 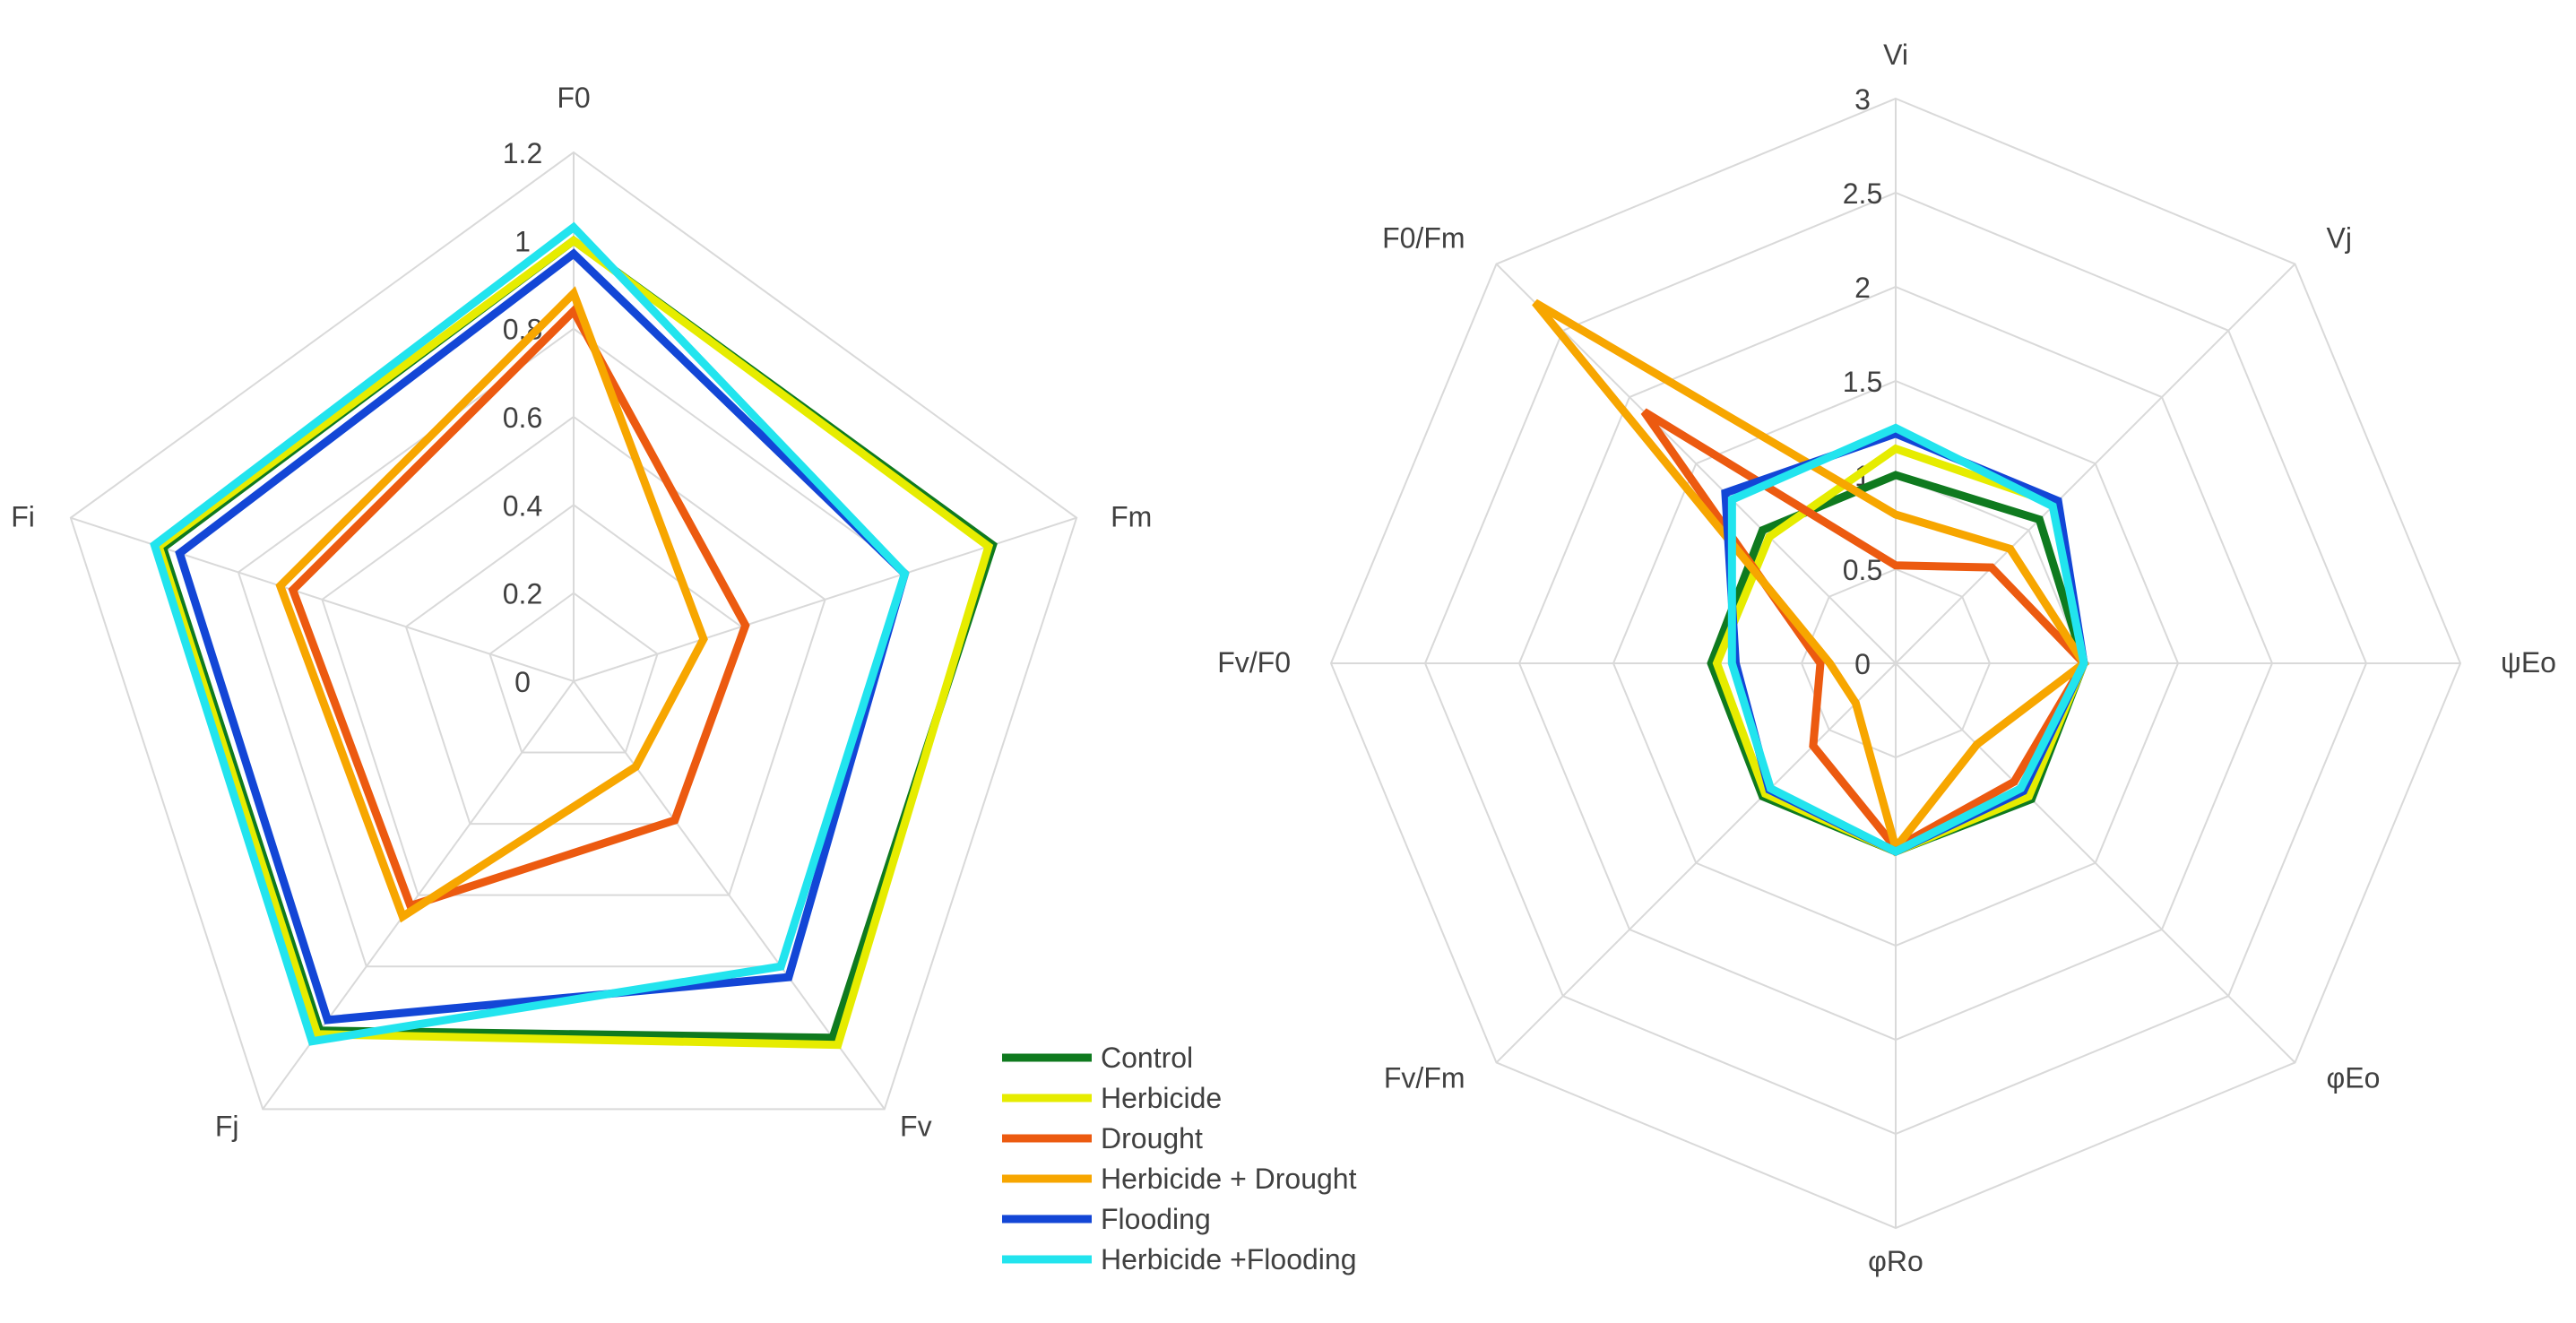 I want to click on tick-label: 0.6, so click(x=522, y=418).